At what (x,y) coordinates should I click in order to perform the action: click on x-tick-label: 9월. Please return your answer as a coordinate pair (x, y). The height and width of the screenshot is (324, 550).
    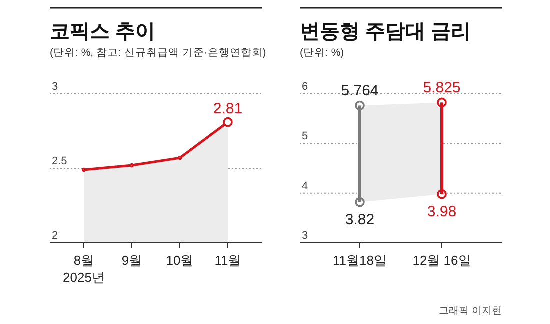
    Looking at the image, I should click on (132, 260).